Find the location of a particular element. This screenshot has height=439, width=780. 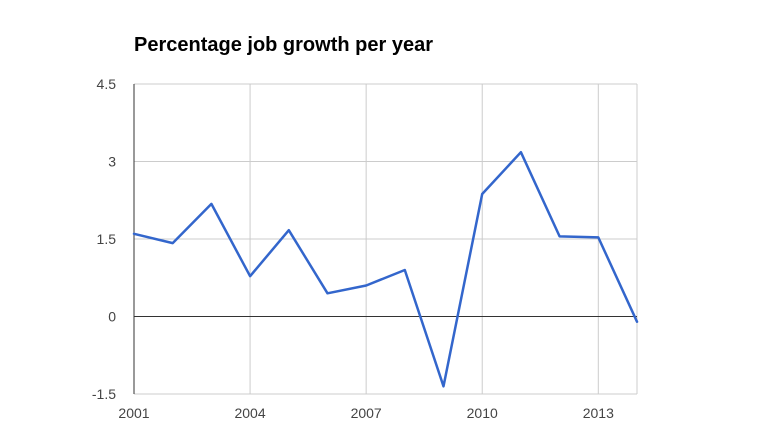

y-tick-label: 3 is located at coordinates (112, 162).